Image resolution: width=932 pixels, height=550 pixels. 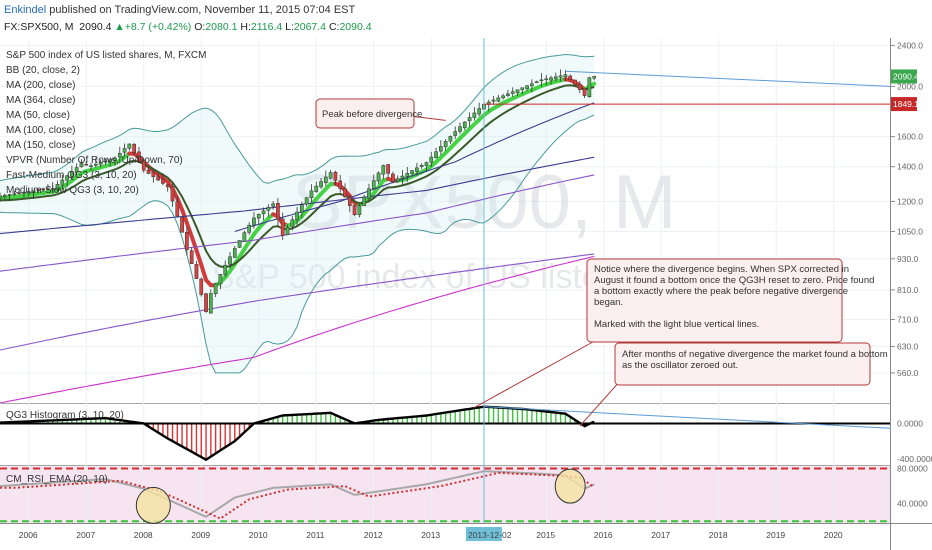 I want to click on rsi-line, so click(x=297, y=494).